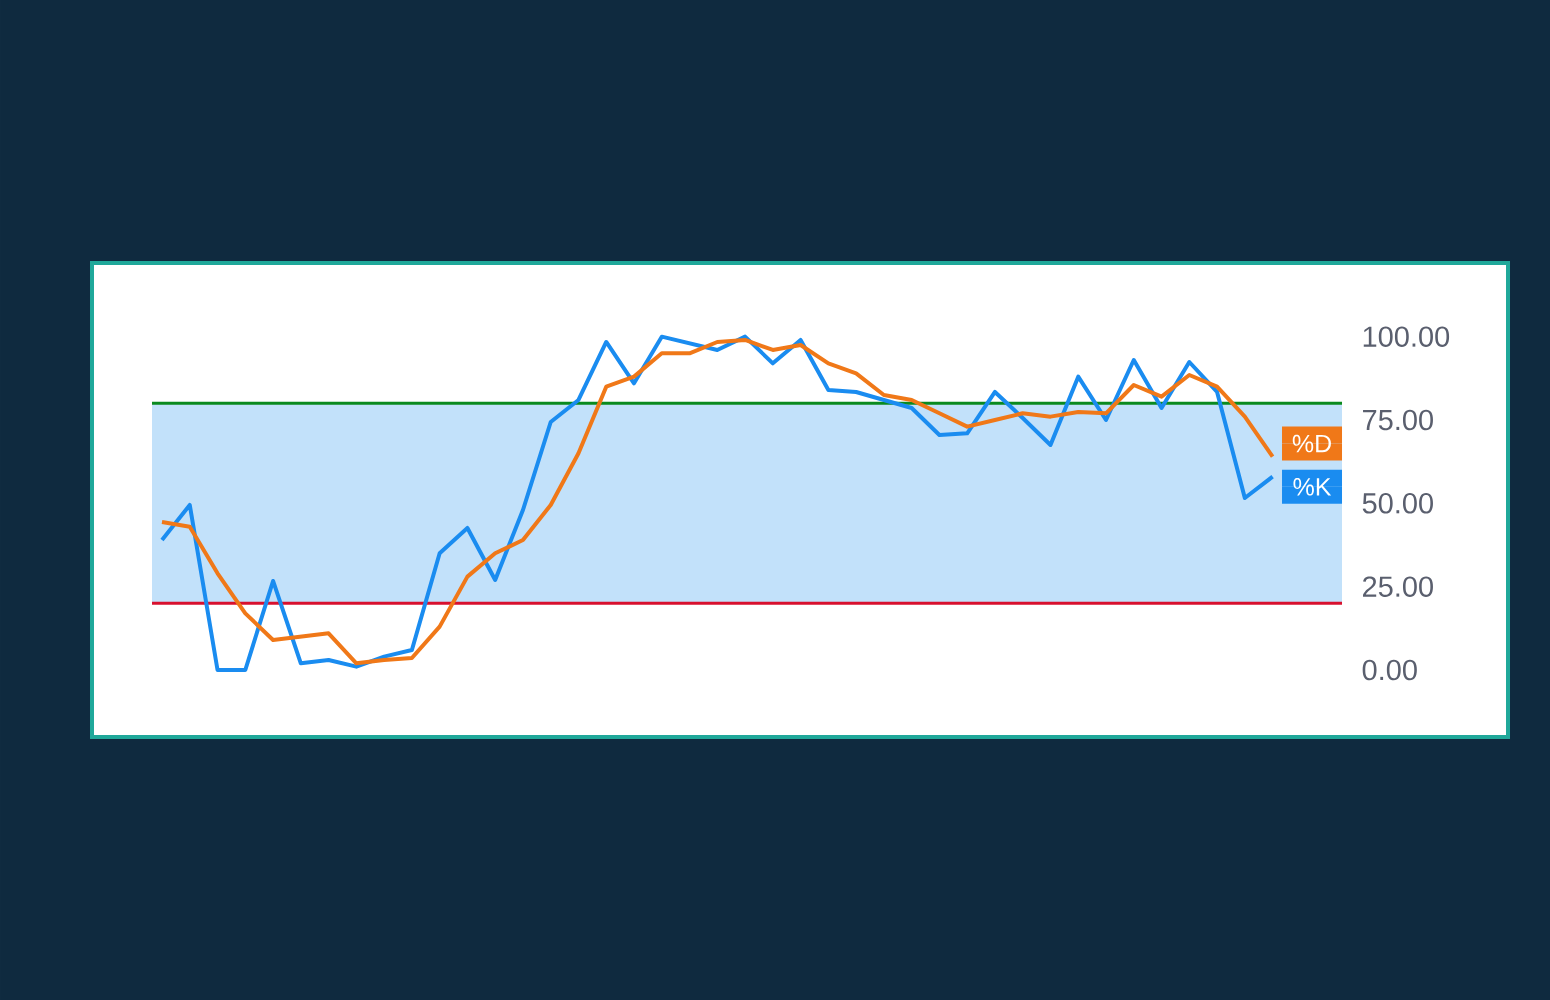 The height and width of the screenshot is (1000, 1550). I want to click on y-tick-label: 75.00, so click(1398, 420).